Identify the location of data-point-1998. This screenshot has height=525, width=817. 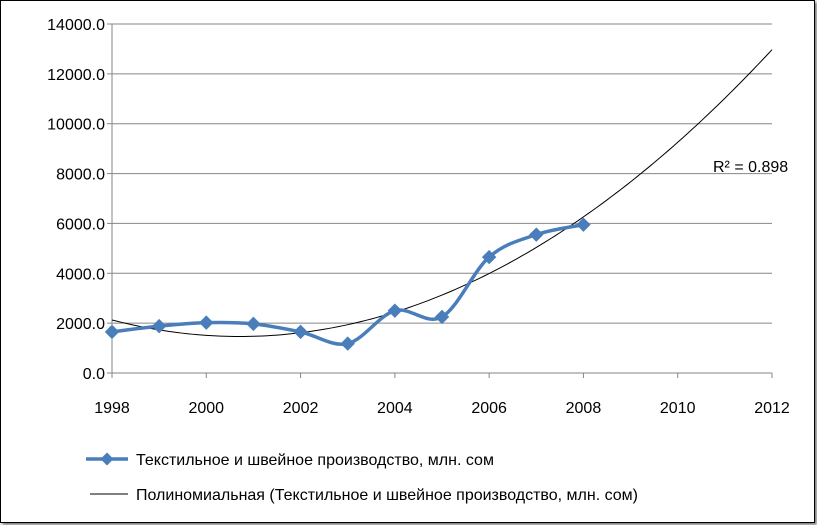
(112, 332).